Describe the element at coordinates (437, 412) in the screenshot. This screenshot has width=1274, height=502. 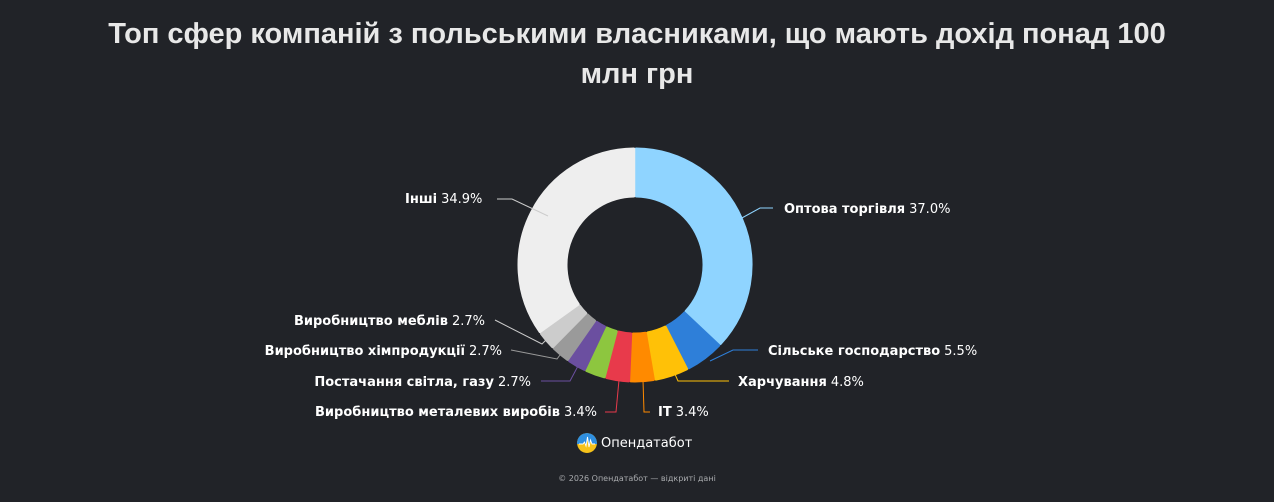
I see `label-metal-name: Виробництво металевих виробів` at that location.